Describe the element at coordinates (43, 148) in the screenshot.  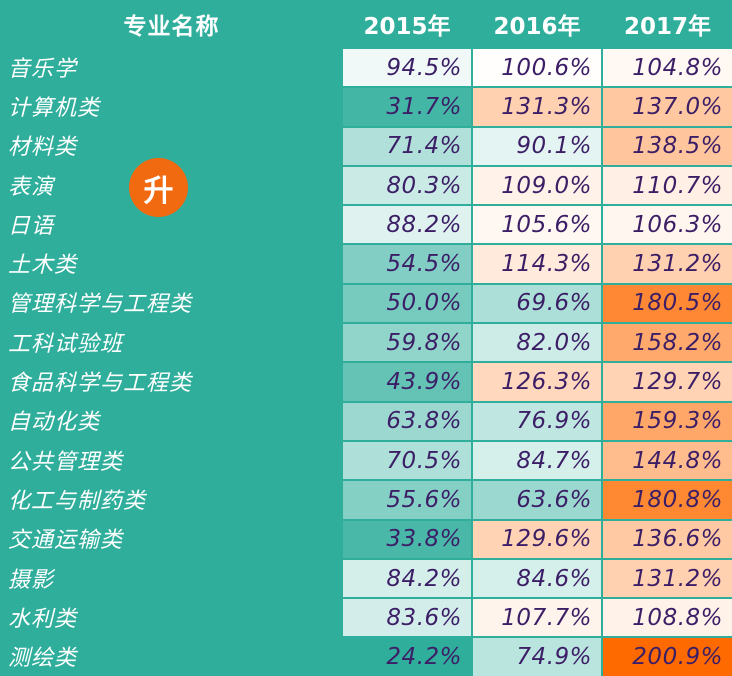
I see `major-name-cell: 材料类` at that location.